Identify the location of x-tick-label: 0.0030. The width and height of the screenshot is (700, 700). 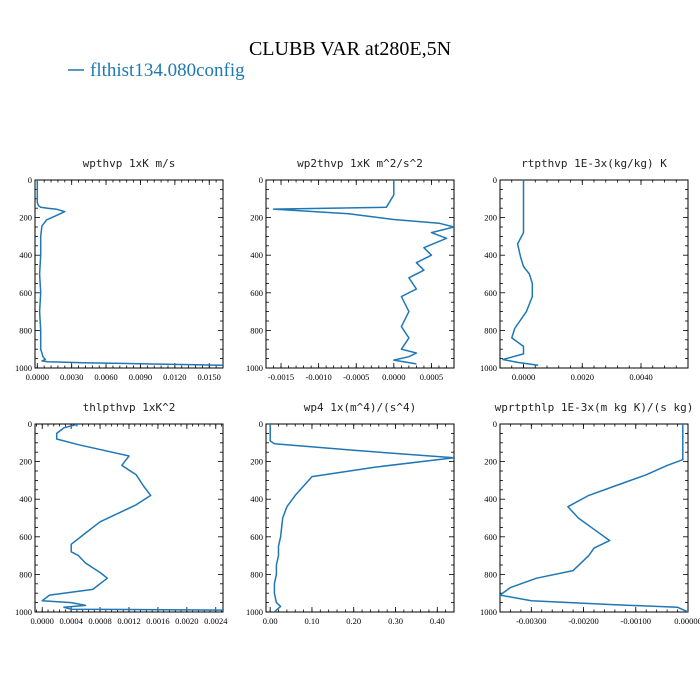
(71, 377).